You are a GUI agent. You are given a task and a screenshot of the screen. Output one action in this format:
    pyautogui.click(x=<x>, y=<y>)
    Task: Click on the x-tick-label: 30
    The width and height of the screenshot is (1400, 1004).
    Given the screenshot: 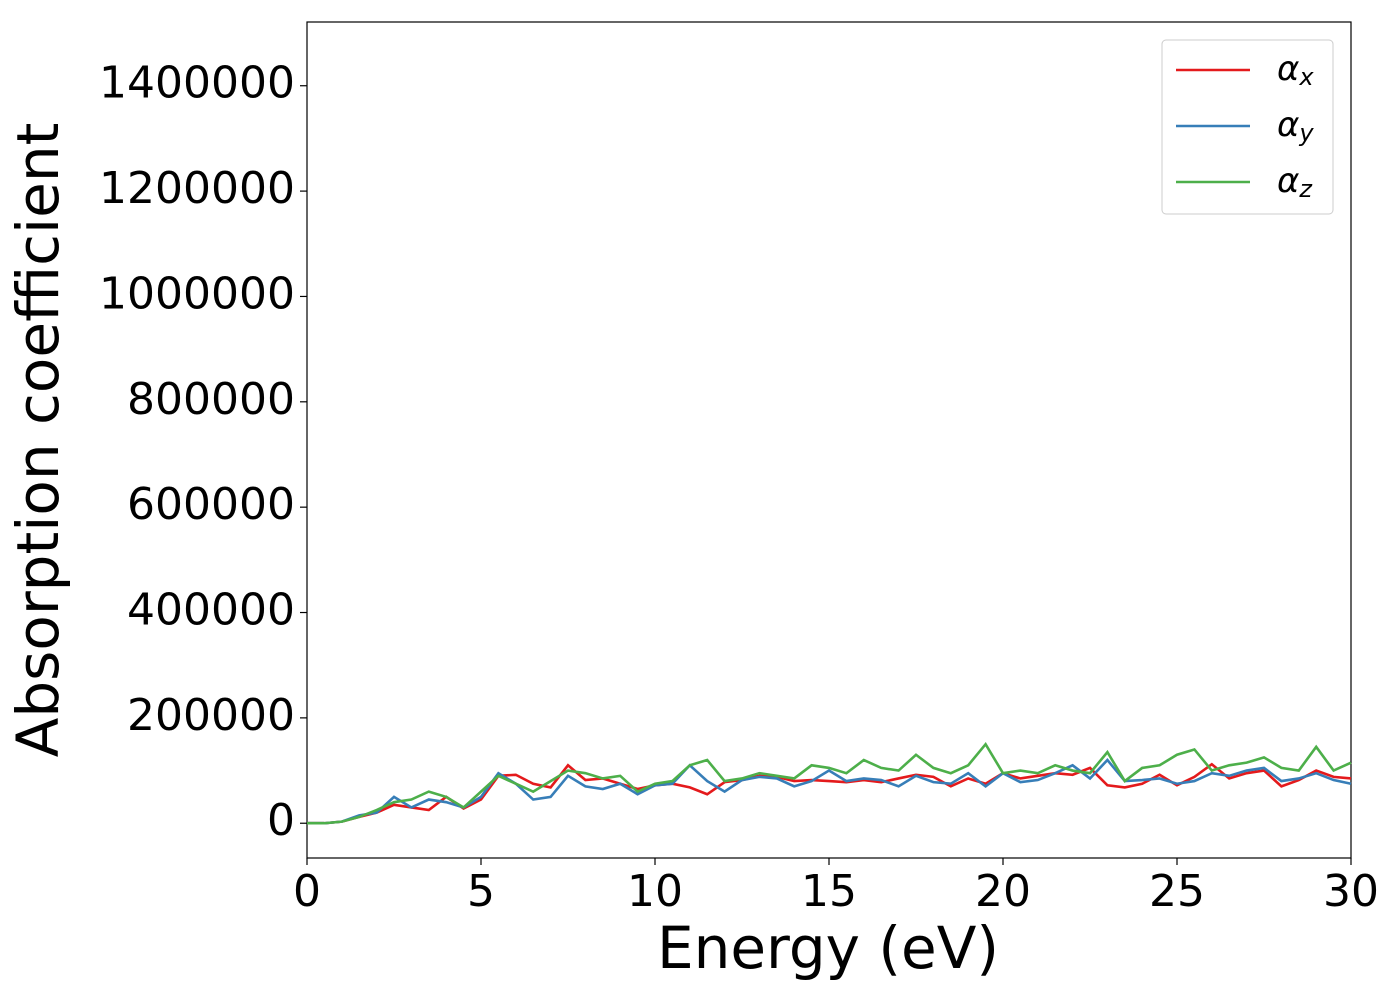 What is the action you would take?
    pyautogui.click(x=1351, y=891)
    